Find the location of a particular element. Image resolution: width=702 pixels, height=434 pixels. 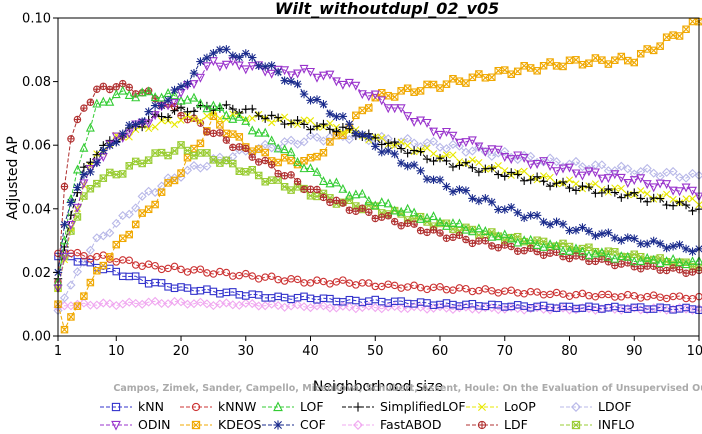

legend-entry-fastabod: FastABOD is located at coordinates (392, 424).